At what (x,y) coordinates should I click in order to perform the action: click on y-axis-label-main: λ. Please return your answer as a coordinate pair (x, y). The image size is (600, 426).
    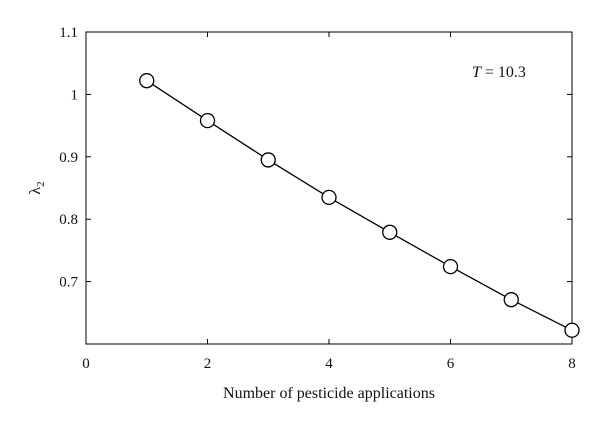
    Looking at the image, I should click on (35, 191).